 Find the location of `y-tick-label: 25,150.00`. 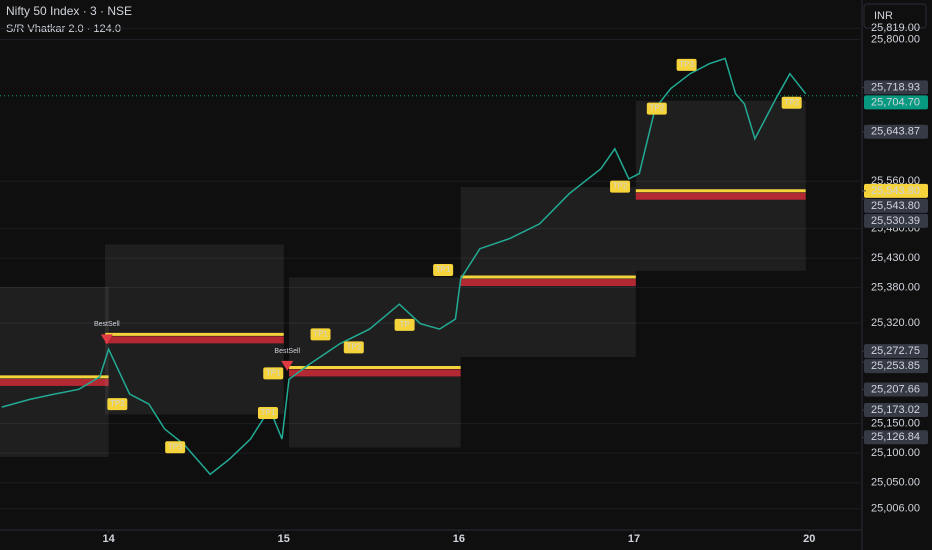

y-tick-label: 25,150.00 is located at coordinates (895, 424).